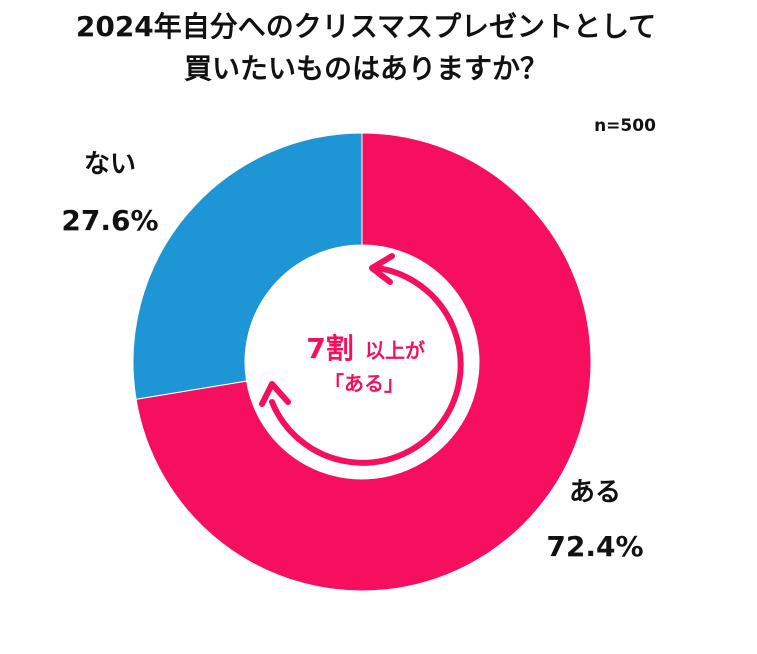 The image size is (757, 654). Describe the element at coordinates (395, 351) in the screenshot. I see `annotation: 以上が` at that location.